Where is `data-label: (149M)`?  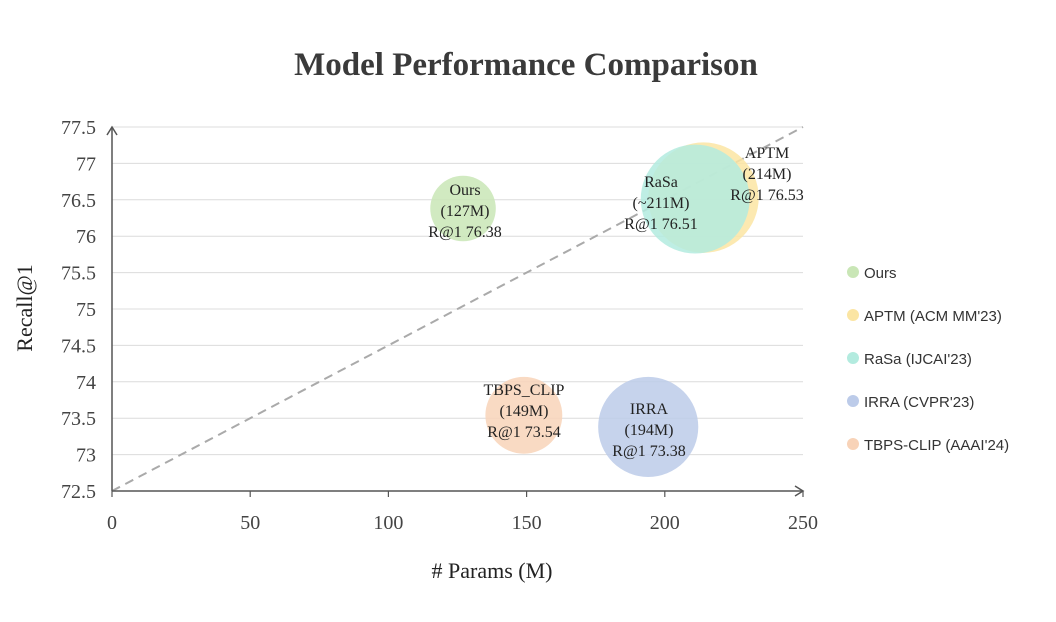 data-label: (149M) is located at coordinates (524, 411).